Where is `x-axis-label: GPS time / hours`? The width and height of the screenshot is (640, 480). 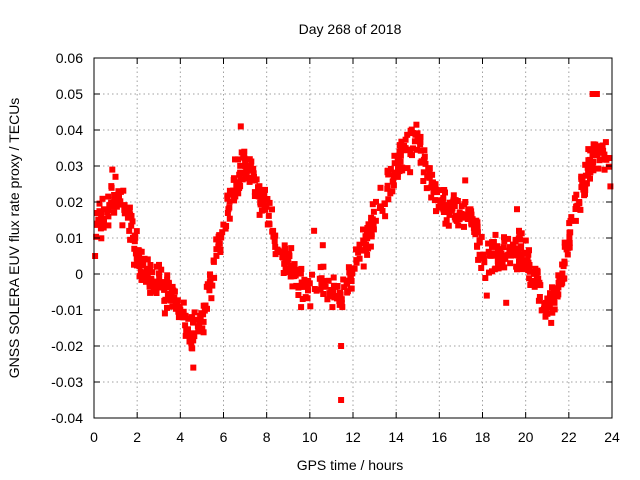 x-axis-label: GPS time / hours is located at coordinates (350, 465).